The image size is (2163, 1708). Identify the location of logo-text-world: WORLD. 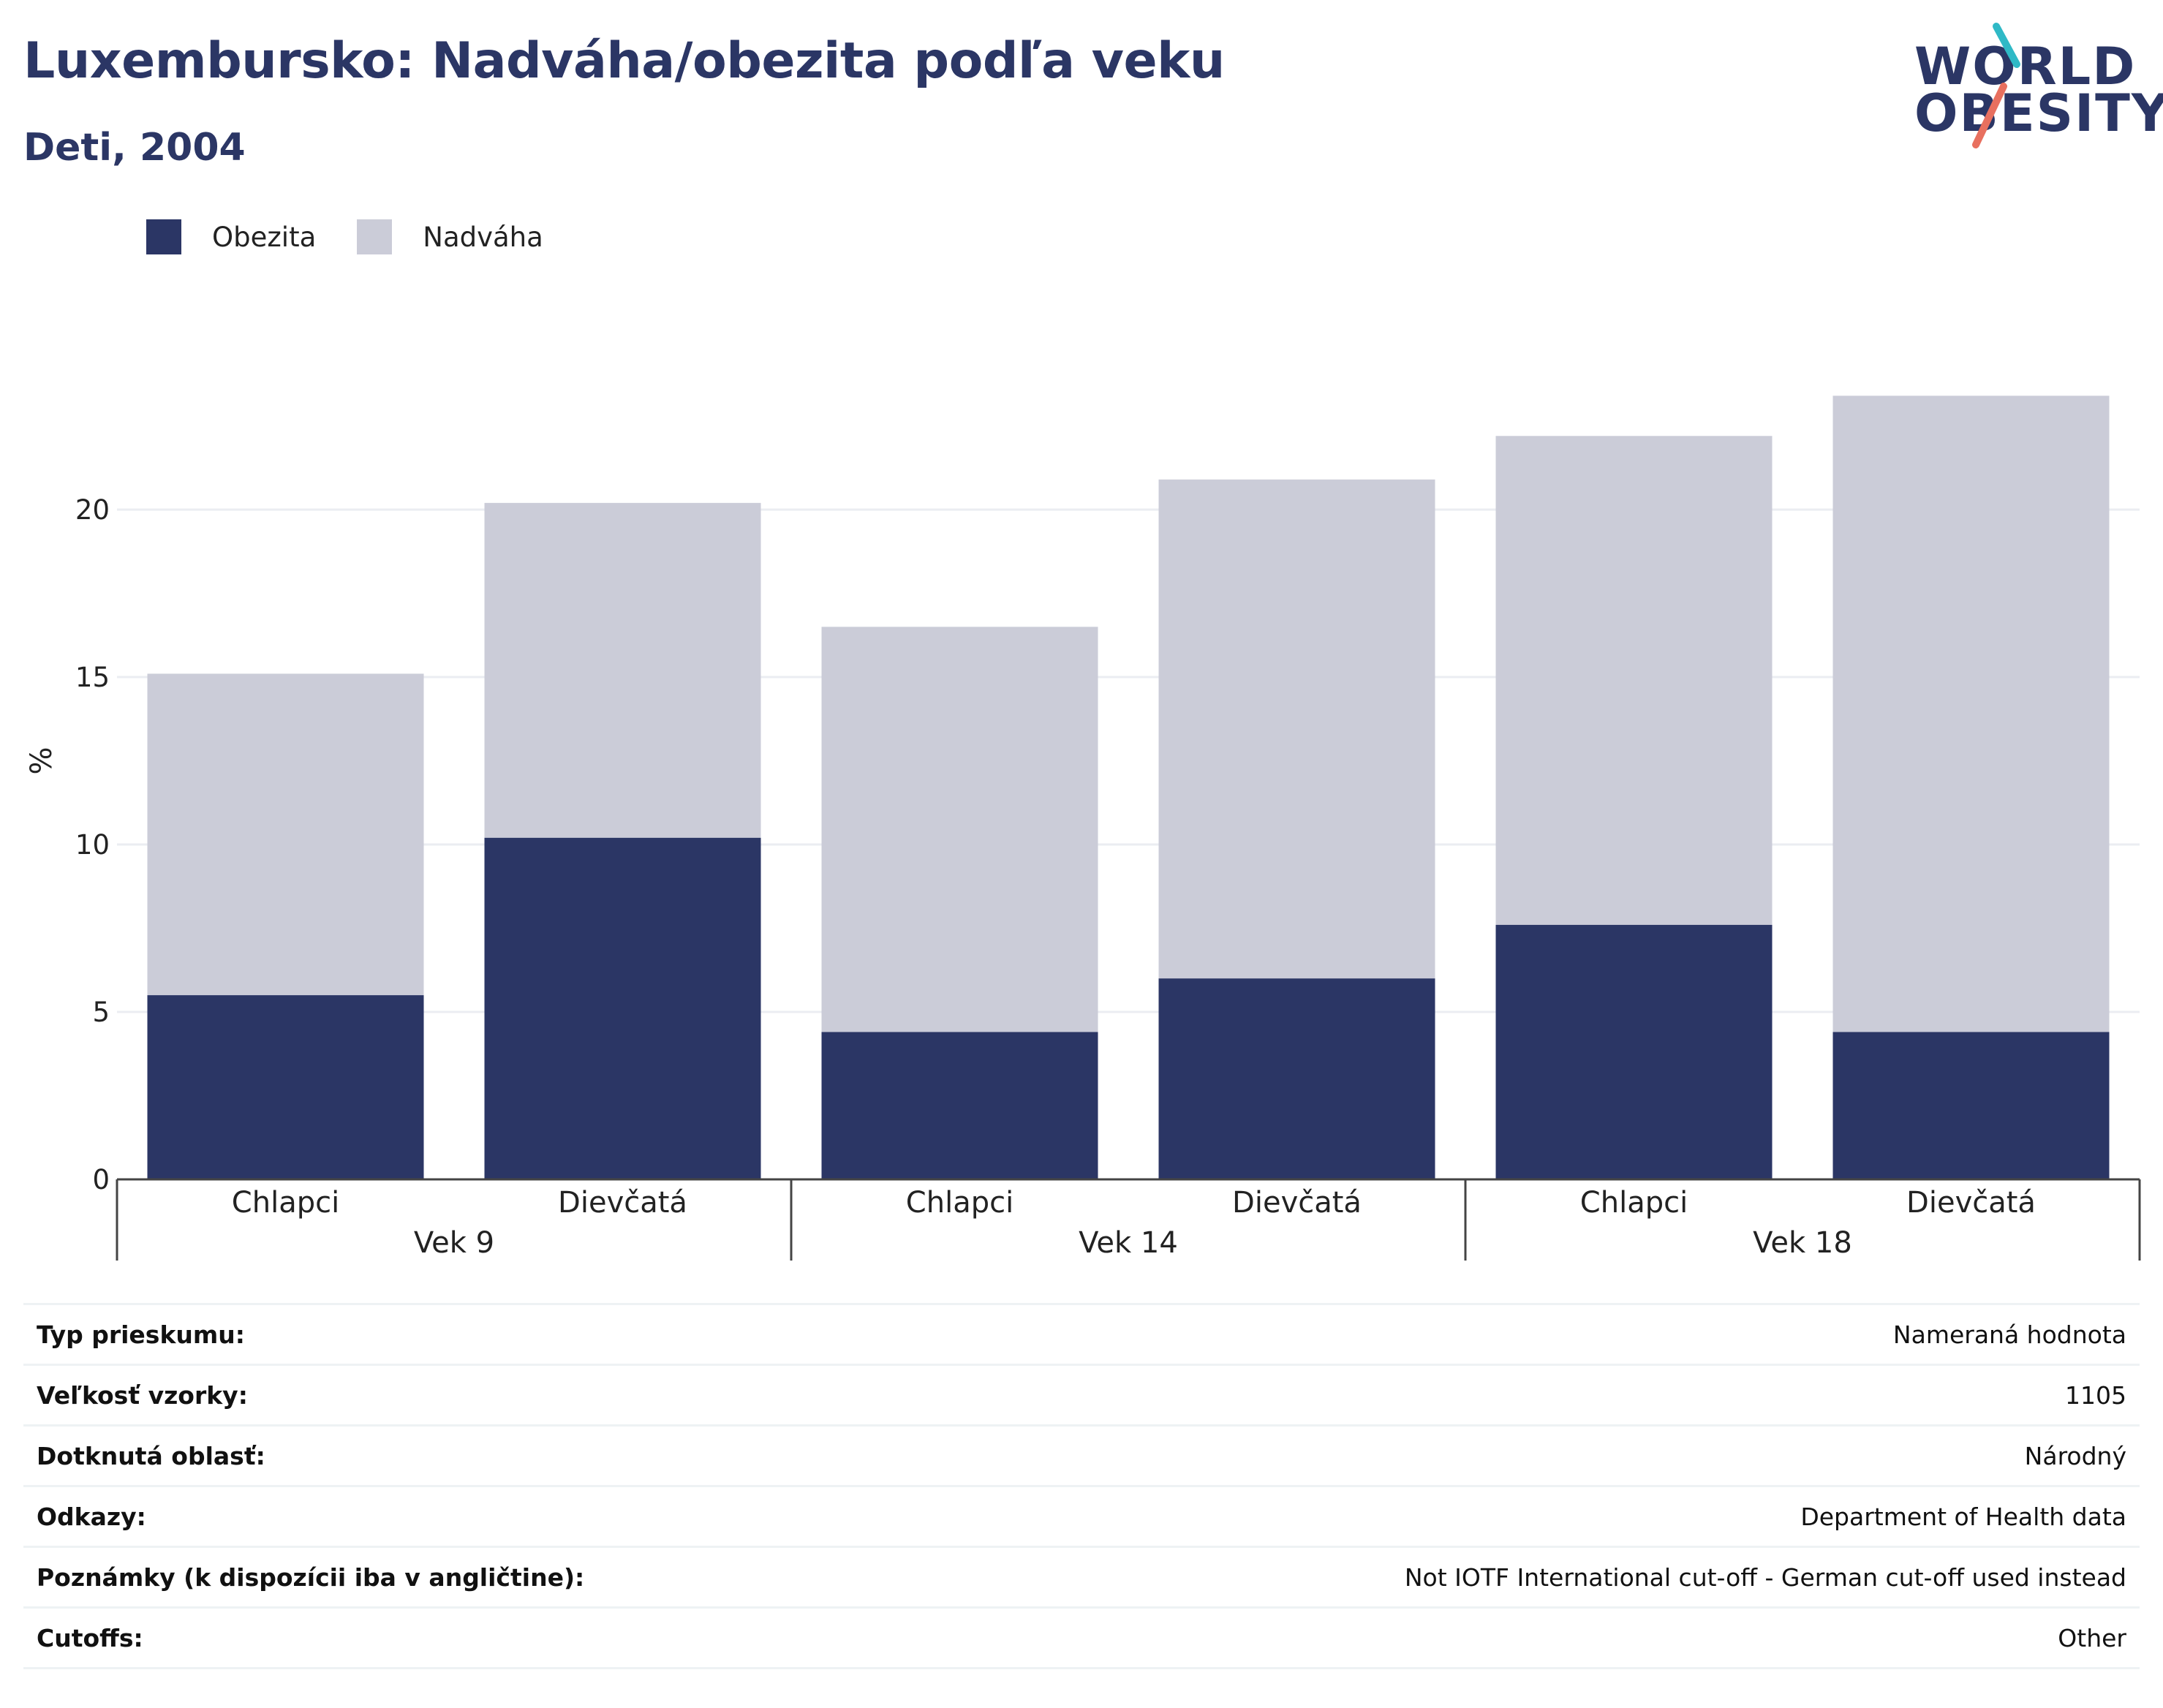
(2026, 67).